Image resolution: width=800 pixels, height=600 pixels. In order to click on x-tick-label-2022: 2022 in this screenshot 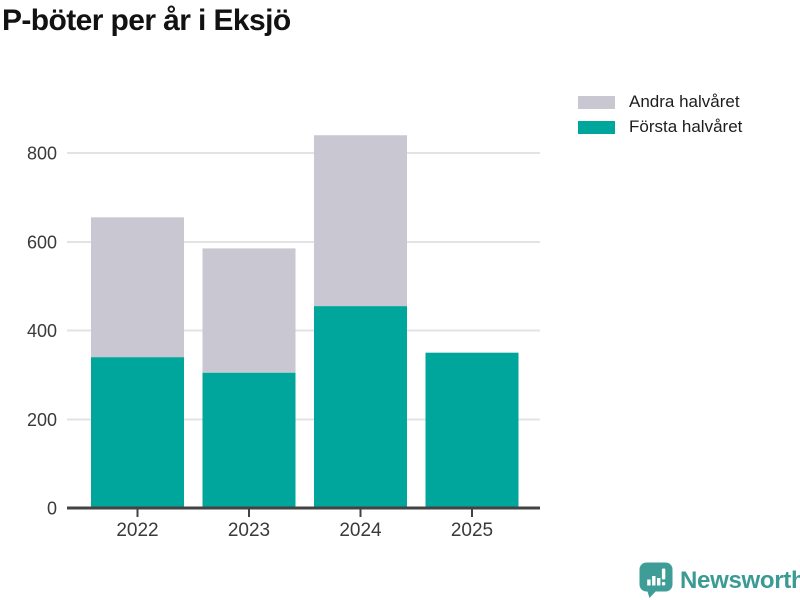, I will do `click(137, 530)`.